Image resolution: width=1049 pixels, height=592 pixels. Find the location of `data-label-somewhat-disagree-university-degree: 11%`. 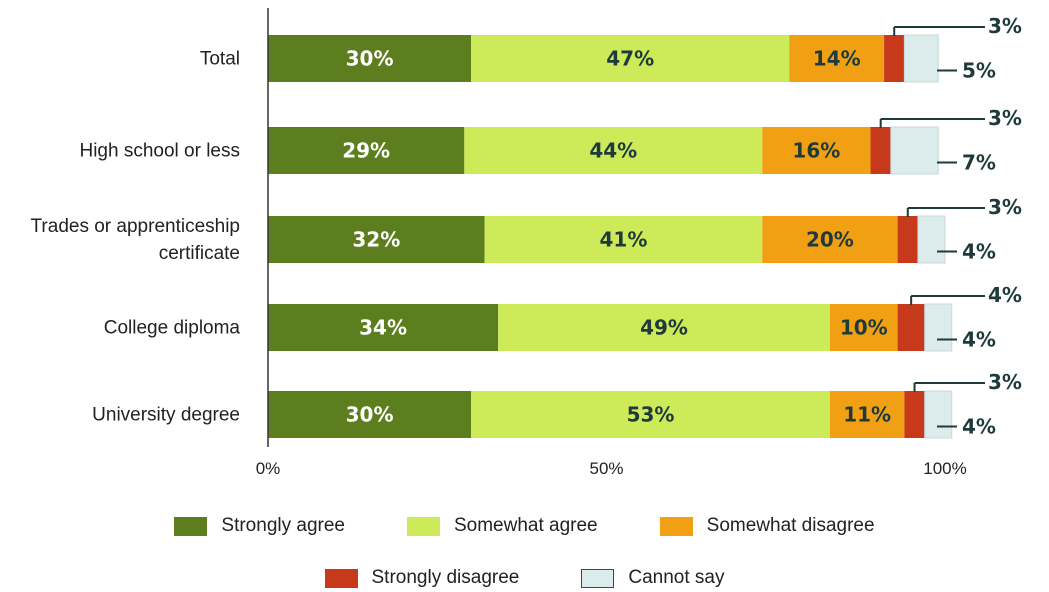

data-label-somewhat-disagree-university-degree: 11% is located at coordinates (867, 415).